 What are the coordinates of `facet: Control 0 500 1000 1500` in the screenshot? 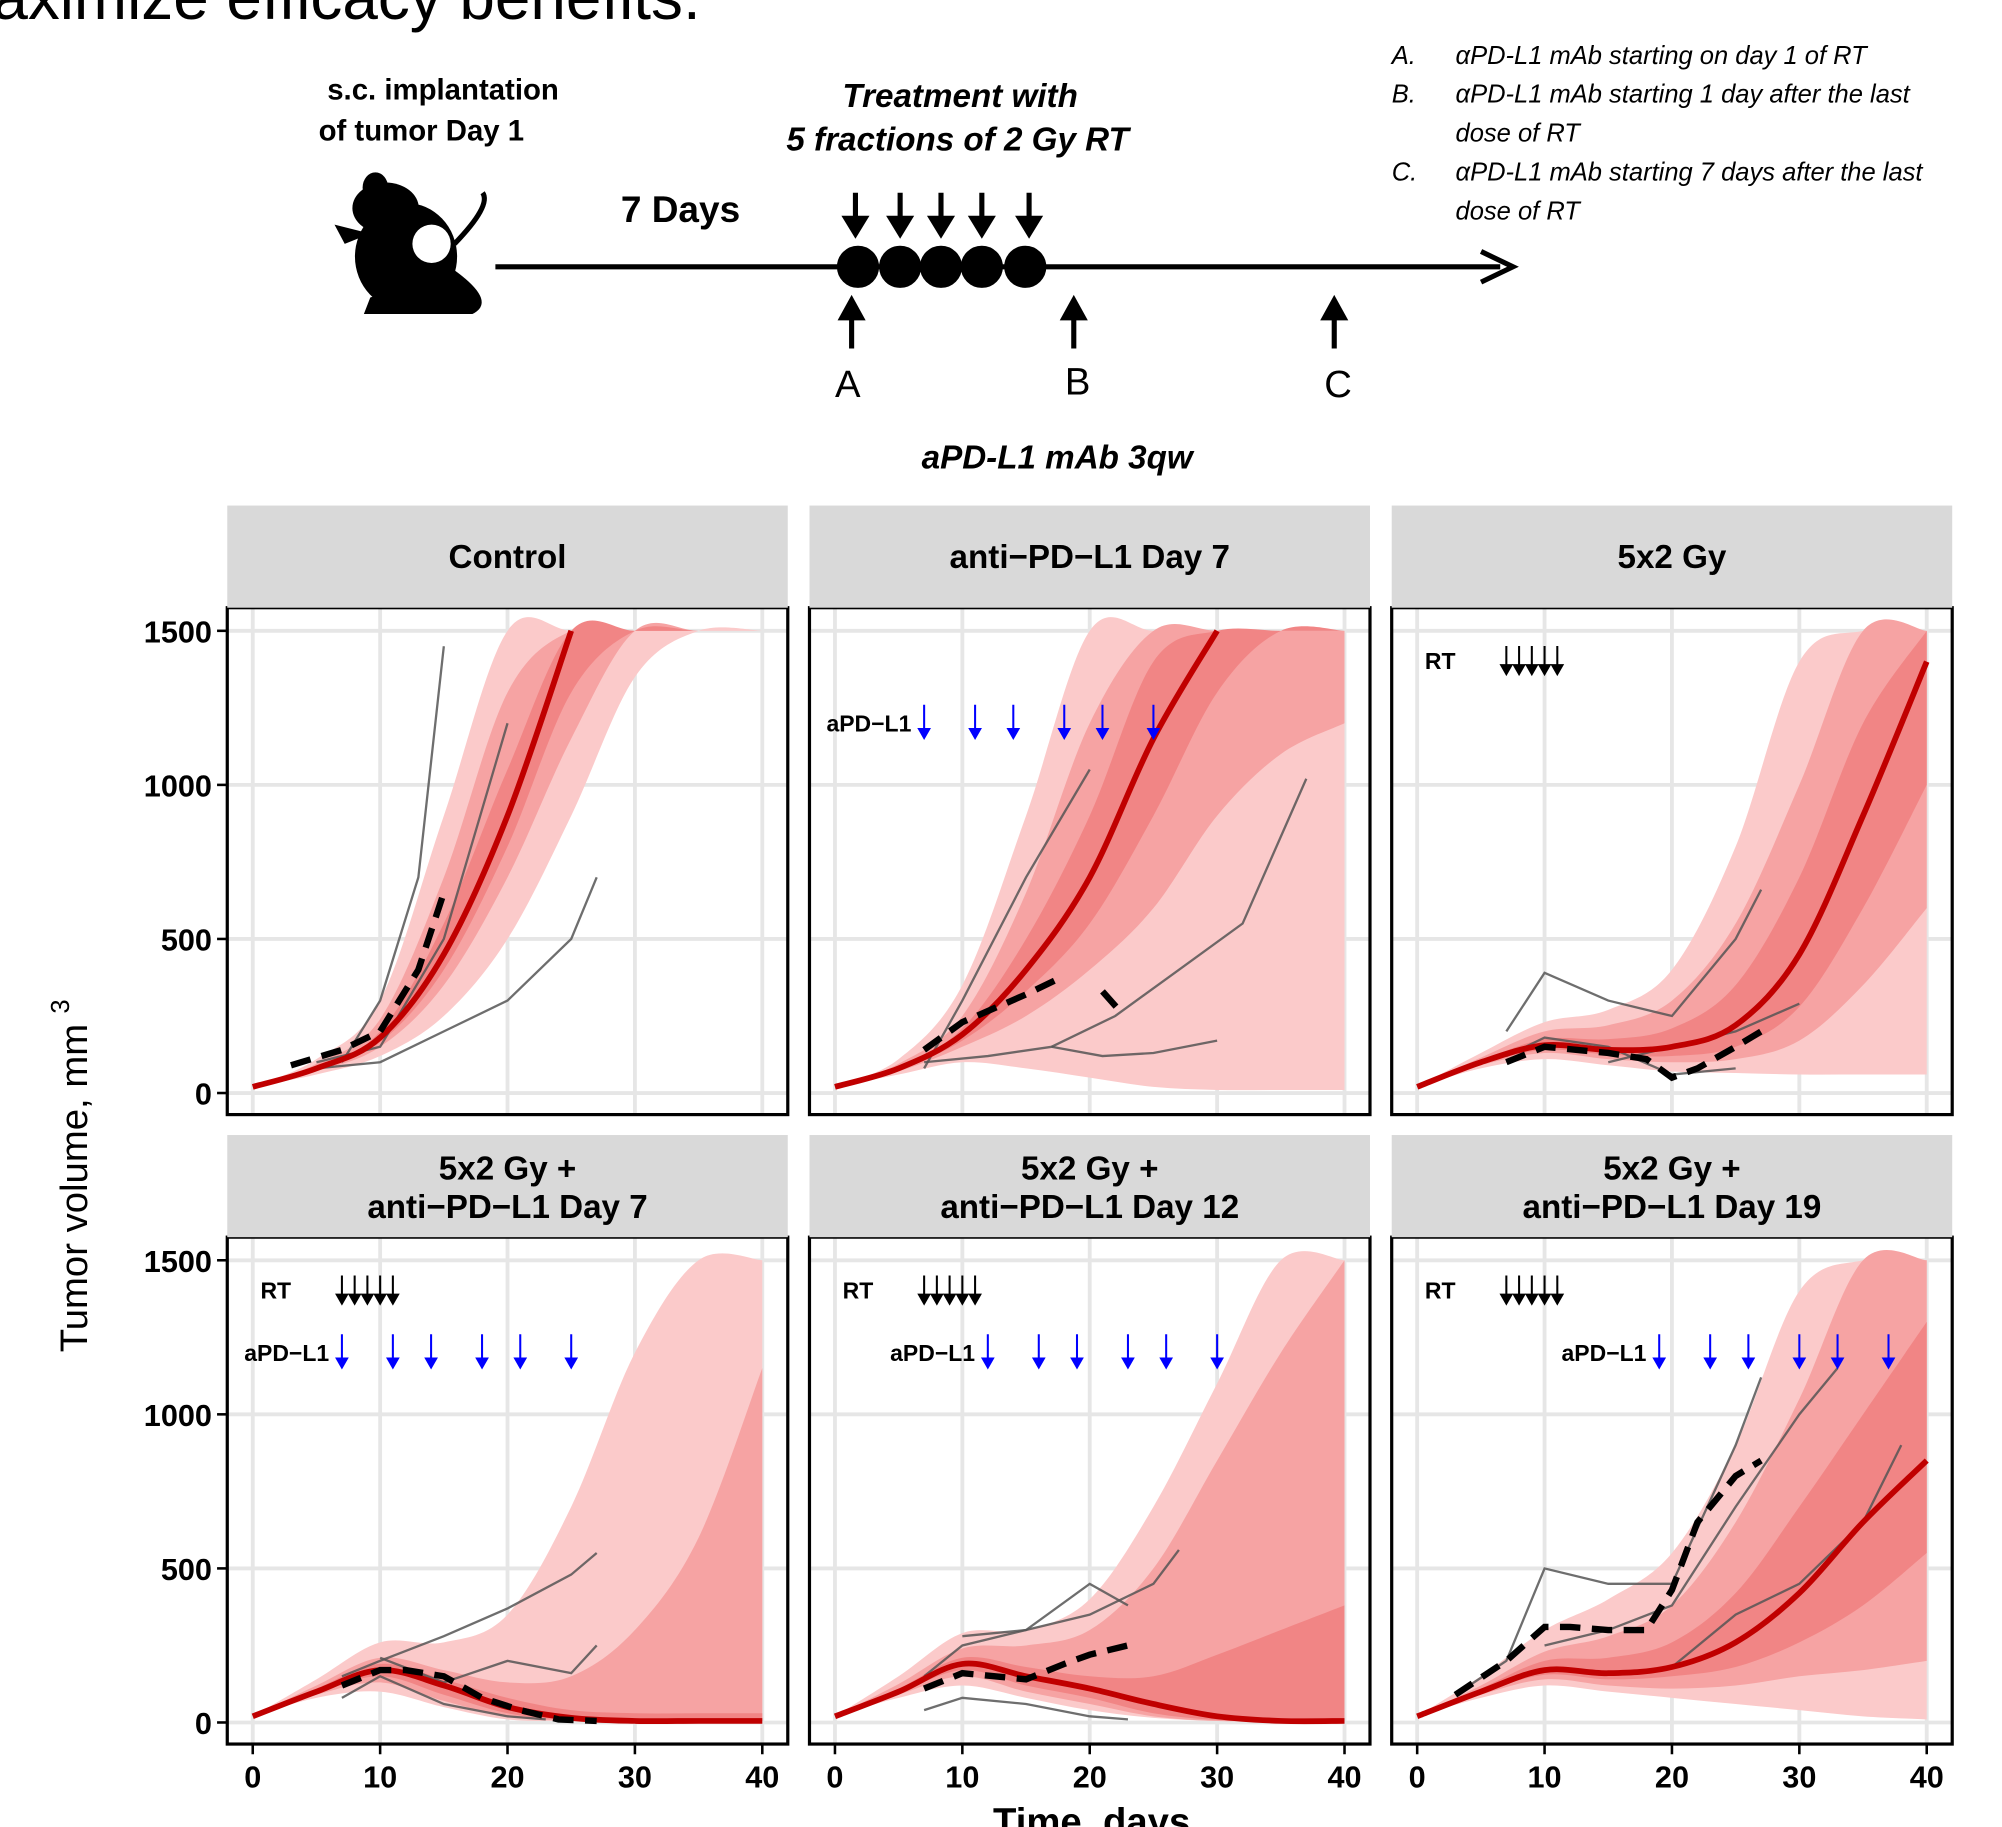 It's located at (467, 811).